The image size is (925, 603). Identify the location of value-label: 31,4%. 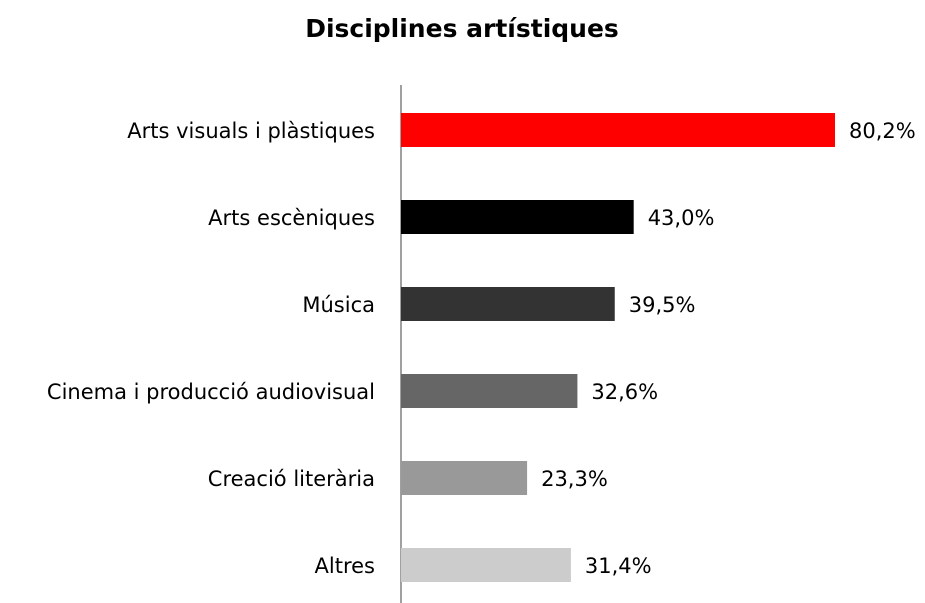
(618, 566).